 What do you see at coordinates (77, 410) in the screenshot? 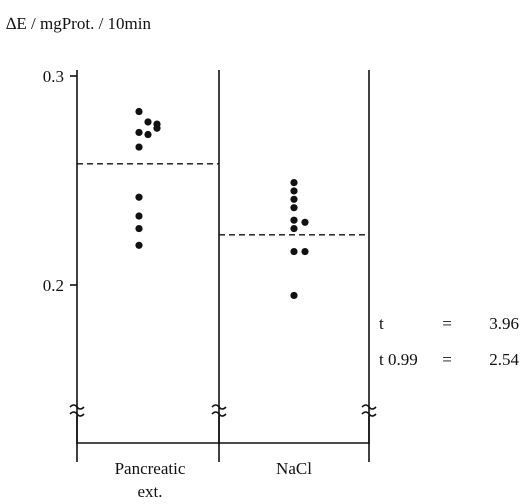
I see `axis-break-left` at bounding box center [77, 410].